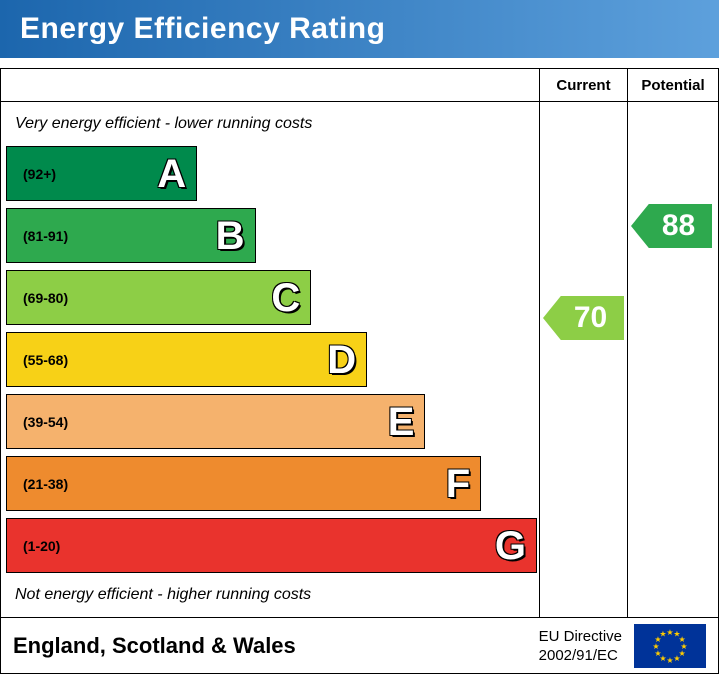  Describe the element at coordinates (578, 655) in the screenshot. I see `eu-directive-line2: 2002/91/EC` at that location.